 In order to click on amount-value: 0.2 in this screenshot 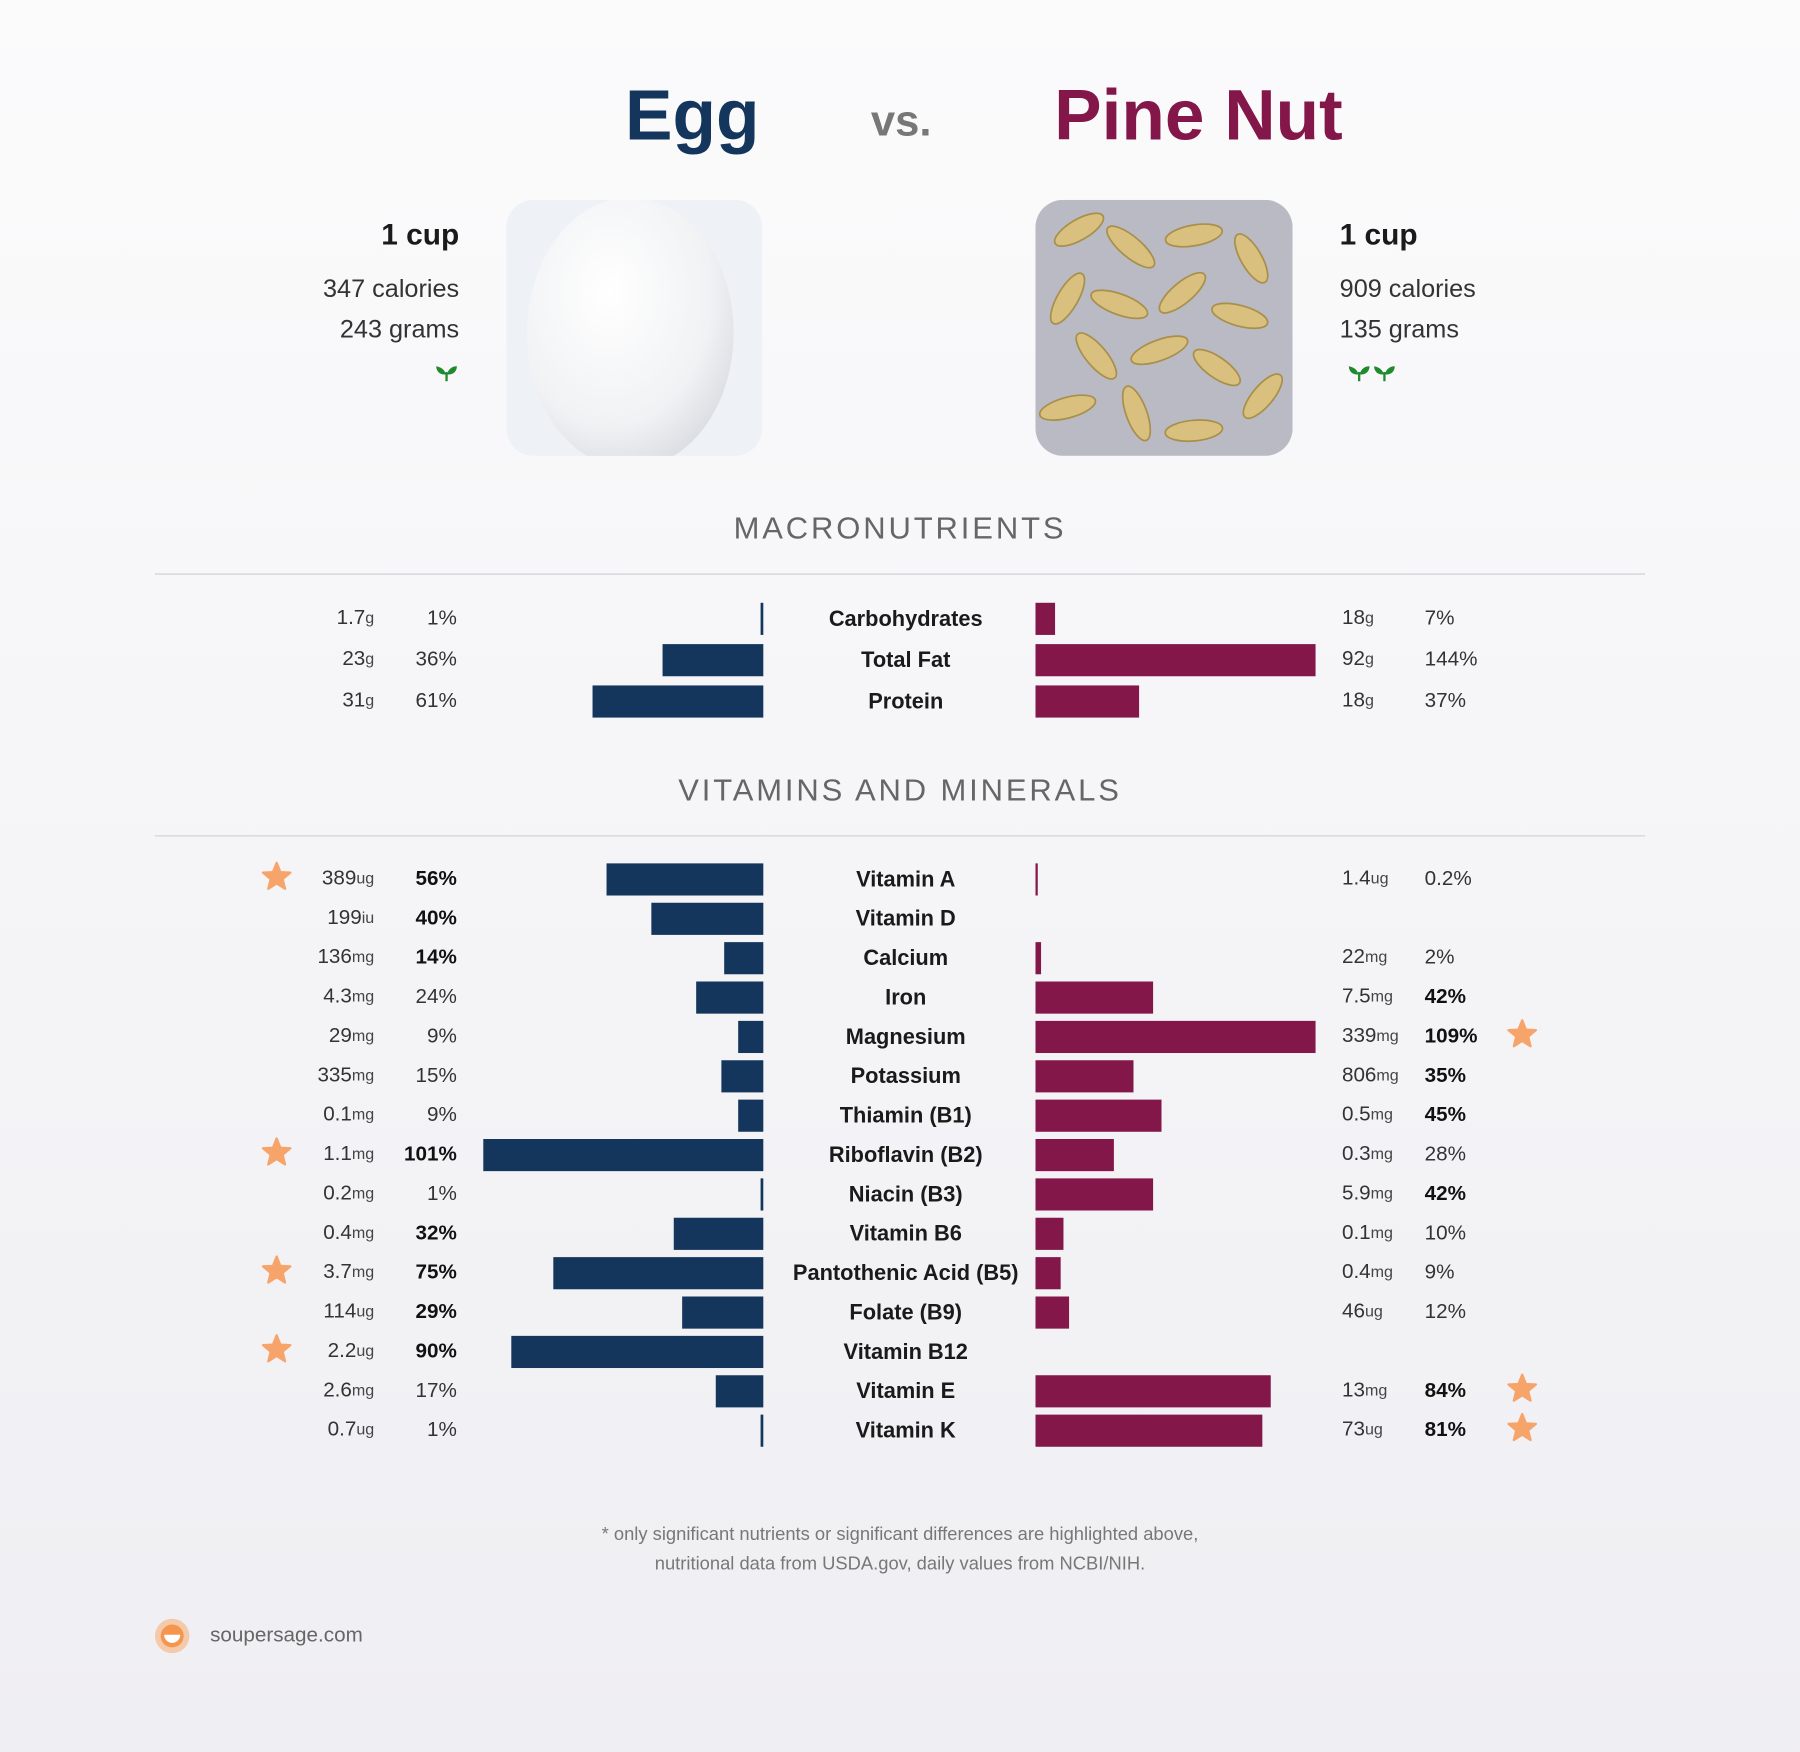, I will do `click(337, 1193)`.